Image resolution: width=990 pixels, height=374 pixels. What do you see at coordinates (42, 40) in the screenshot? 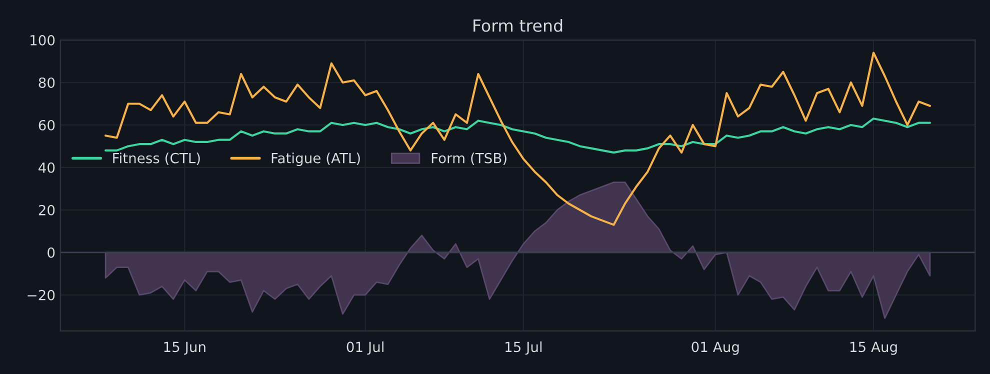
I see `y-tick-label: 100` at bounding box center [42, 40].